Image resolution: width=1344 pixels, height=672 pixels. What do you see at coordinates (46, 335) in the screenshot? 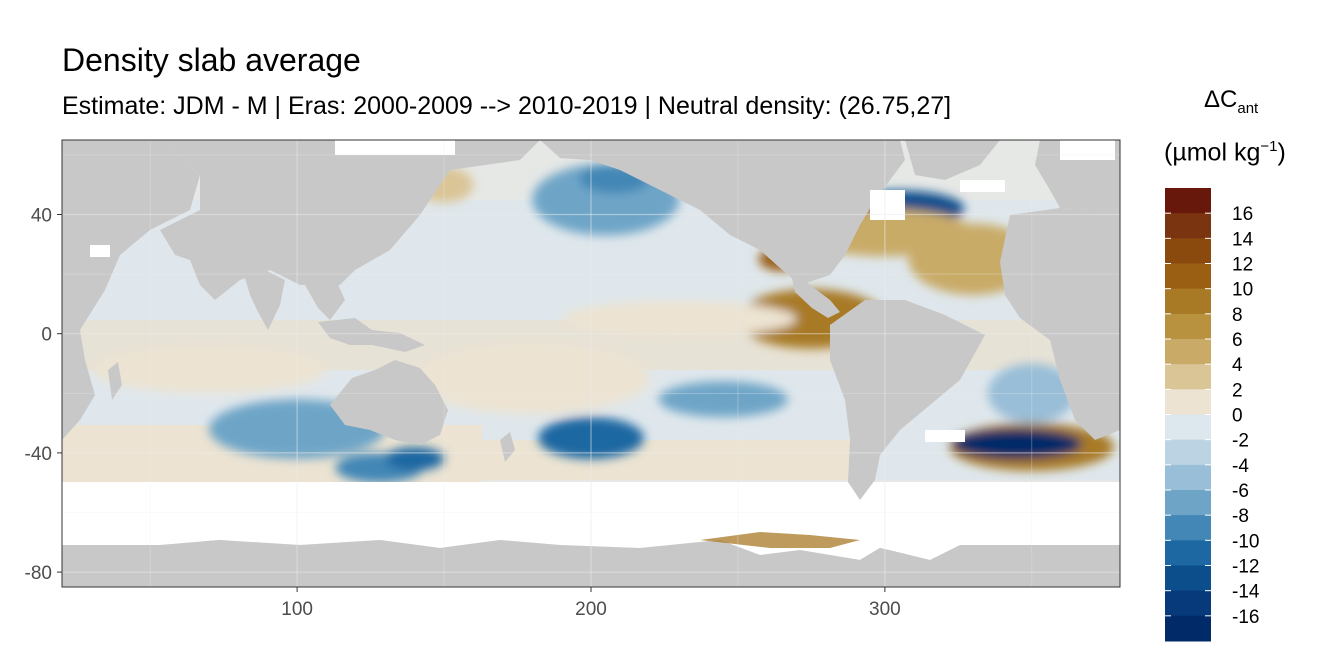
I see `y-tick-label: 0` at bounding box center [46, 335].